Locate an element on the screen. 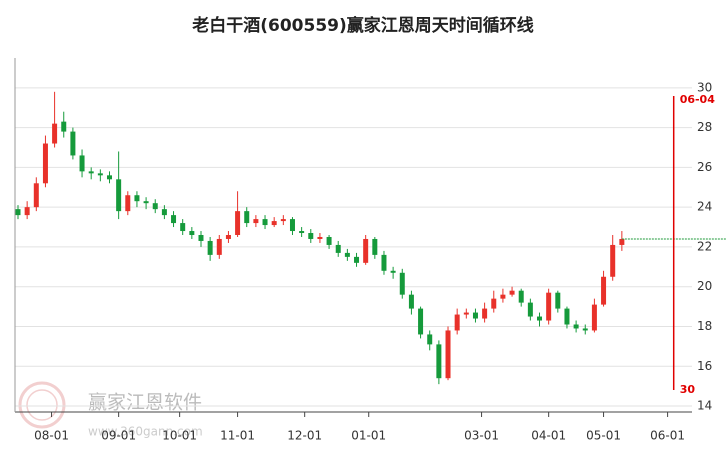 The image size is (726, 450). y-tick-label: 16 is located at coordinates (704, 366).